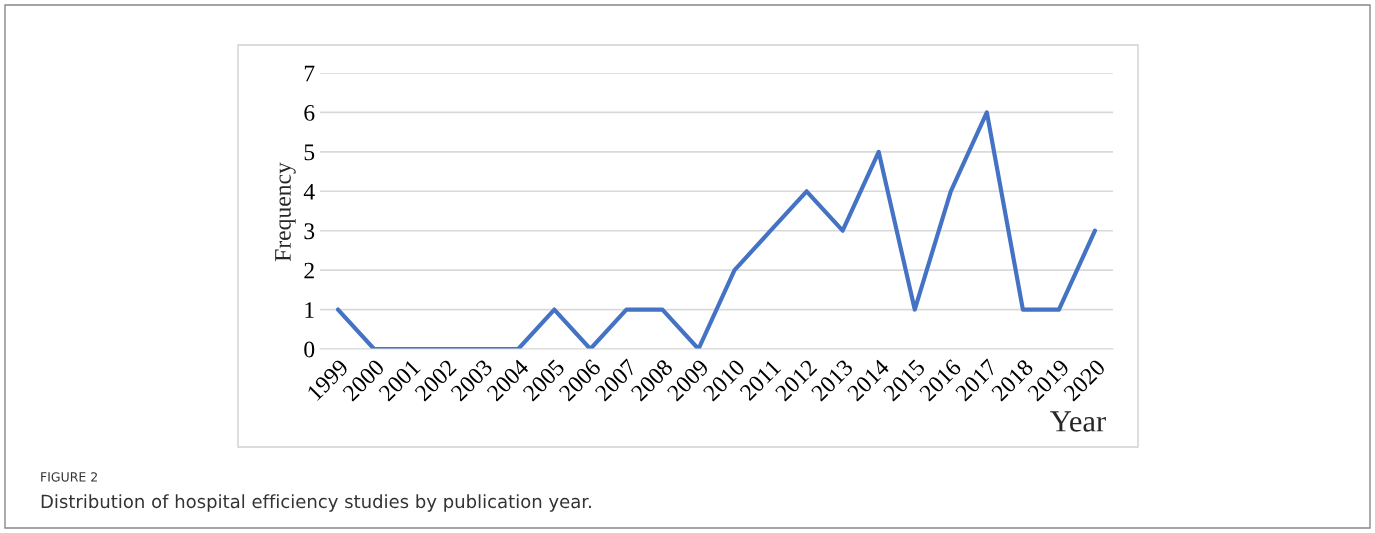 This screenshot has height=533, width=1375. I want to click on text: Distribution of hospital efficiency studies by publication year., so click(316, 503).